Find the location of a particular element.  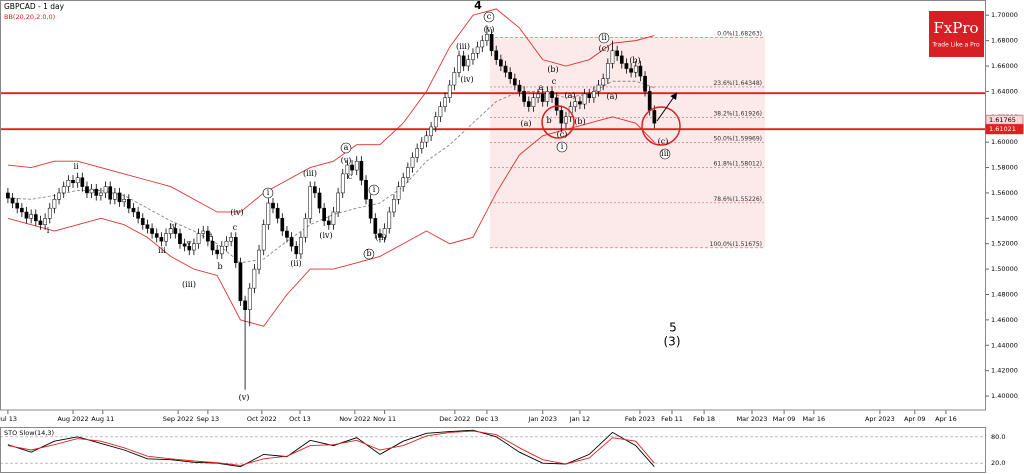

fib-label: 100.0%(1.51675) is located at coordinates (736, 244).